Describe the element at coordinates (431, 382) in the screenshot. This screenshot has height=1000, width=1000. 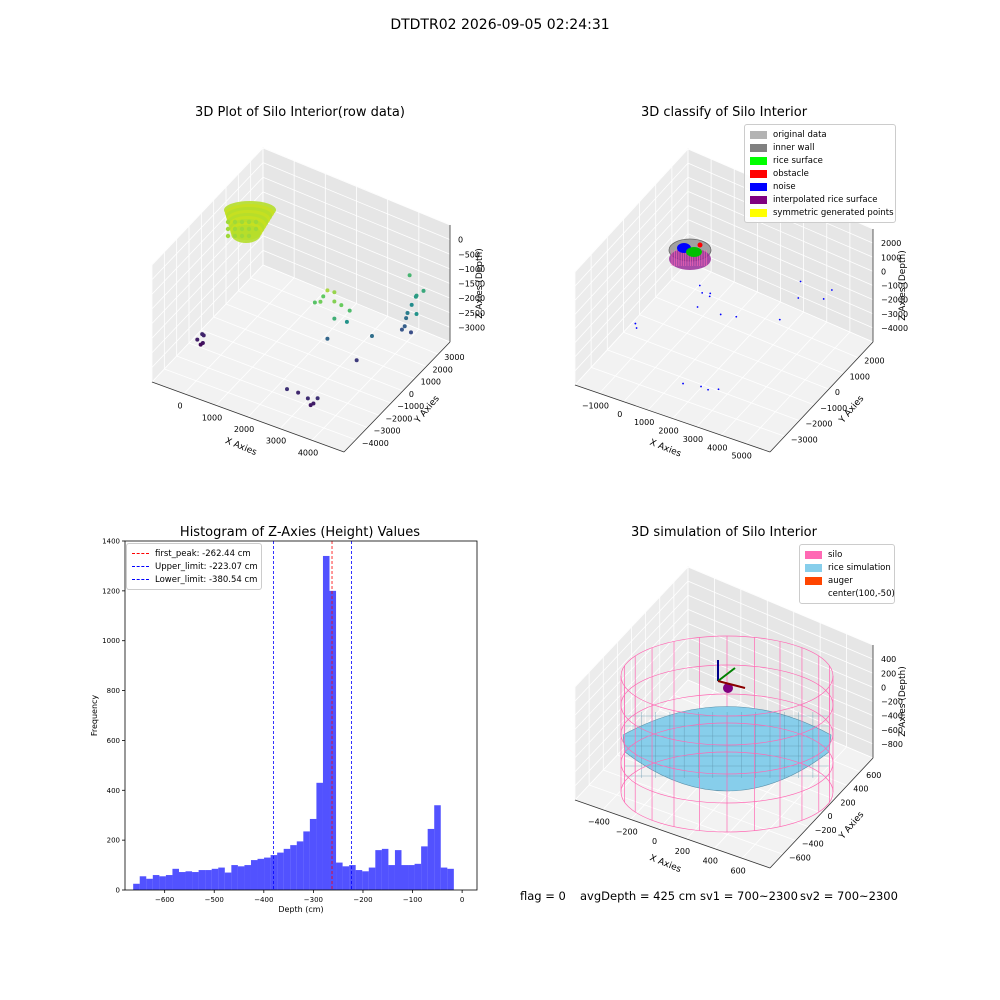
I see `raw-scatter-y-tick-label: 1000` at that location.